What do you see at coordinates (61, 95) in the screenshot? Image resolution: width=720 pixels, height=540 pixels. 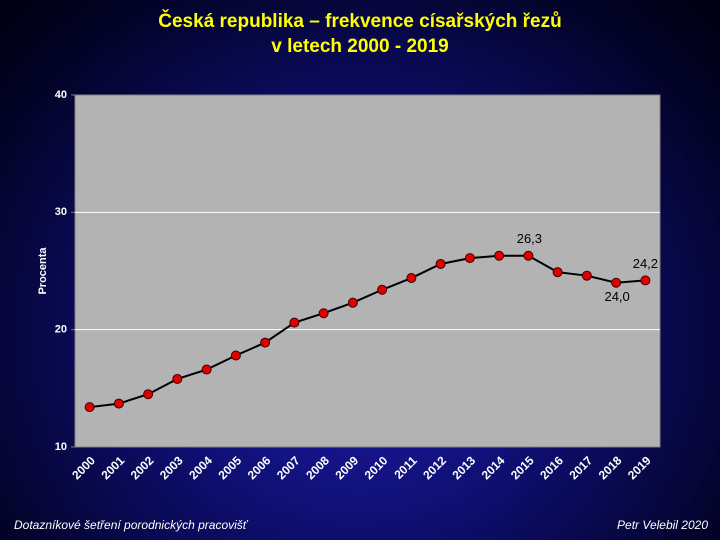 I see `y-tick-label: 40` at bounding box center [61, 95].